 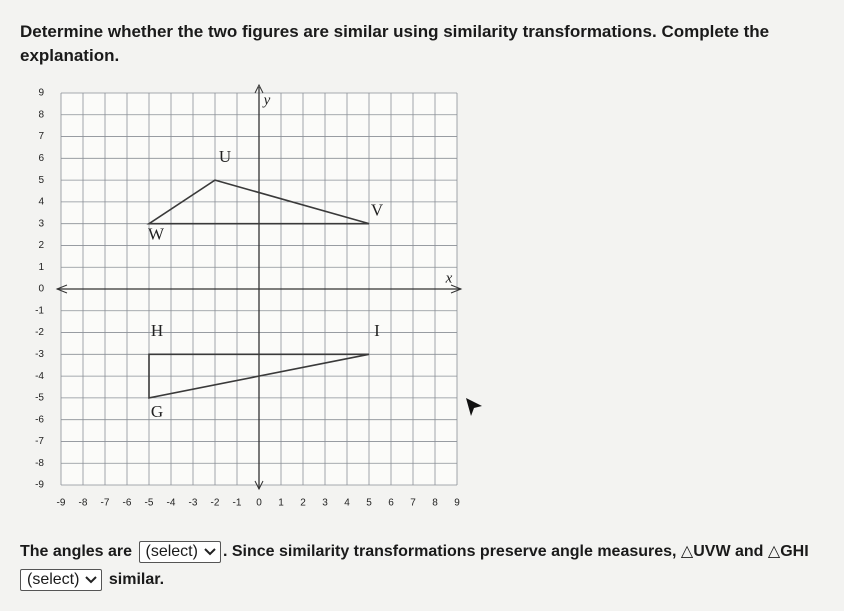 I want to click on y-tick-label: 0, so click(x=41, y=289).